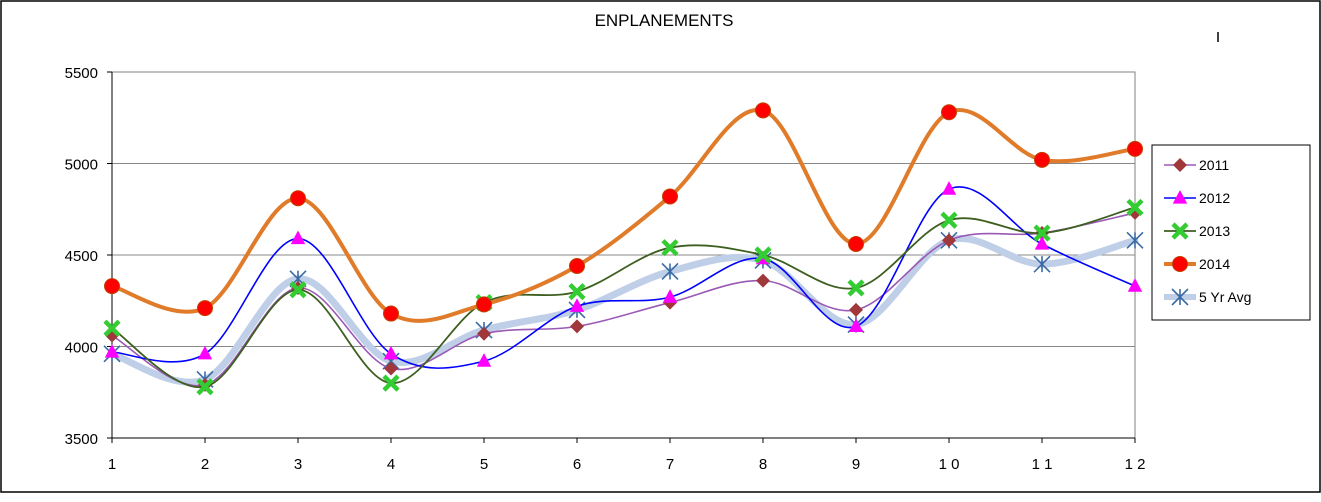 The width and height of the screenshot is (1321, 502). What do you see at coordinates (1197, 231) in the screenshot?
I see `legend-entry: 2013` at bounding box center [1197, 231].